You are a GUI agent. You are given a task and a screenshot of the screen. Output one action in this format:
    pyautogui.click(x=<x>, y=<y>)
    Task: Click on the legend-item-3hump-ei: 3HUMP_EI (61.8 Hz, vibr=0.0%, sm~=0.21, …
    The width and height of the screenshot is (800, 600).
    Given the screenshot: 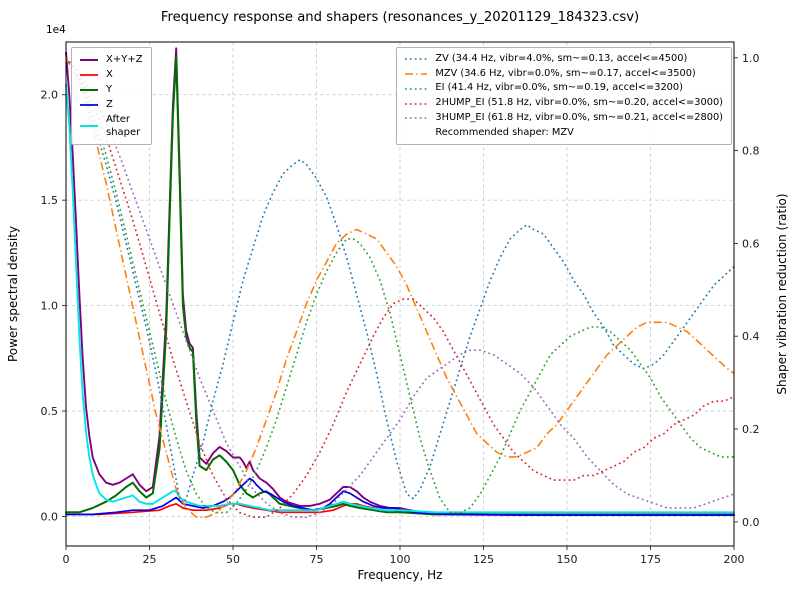 What is the action you would take?
    pyautogui.click(x=563, y=118)
    